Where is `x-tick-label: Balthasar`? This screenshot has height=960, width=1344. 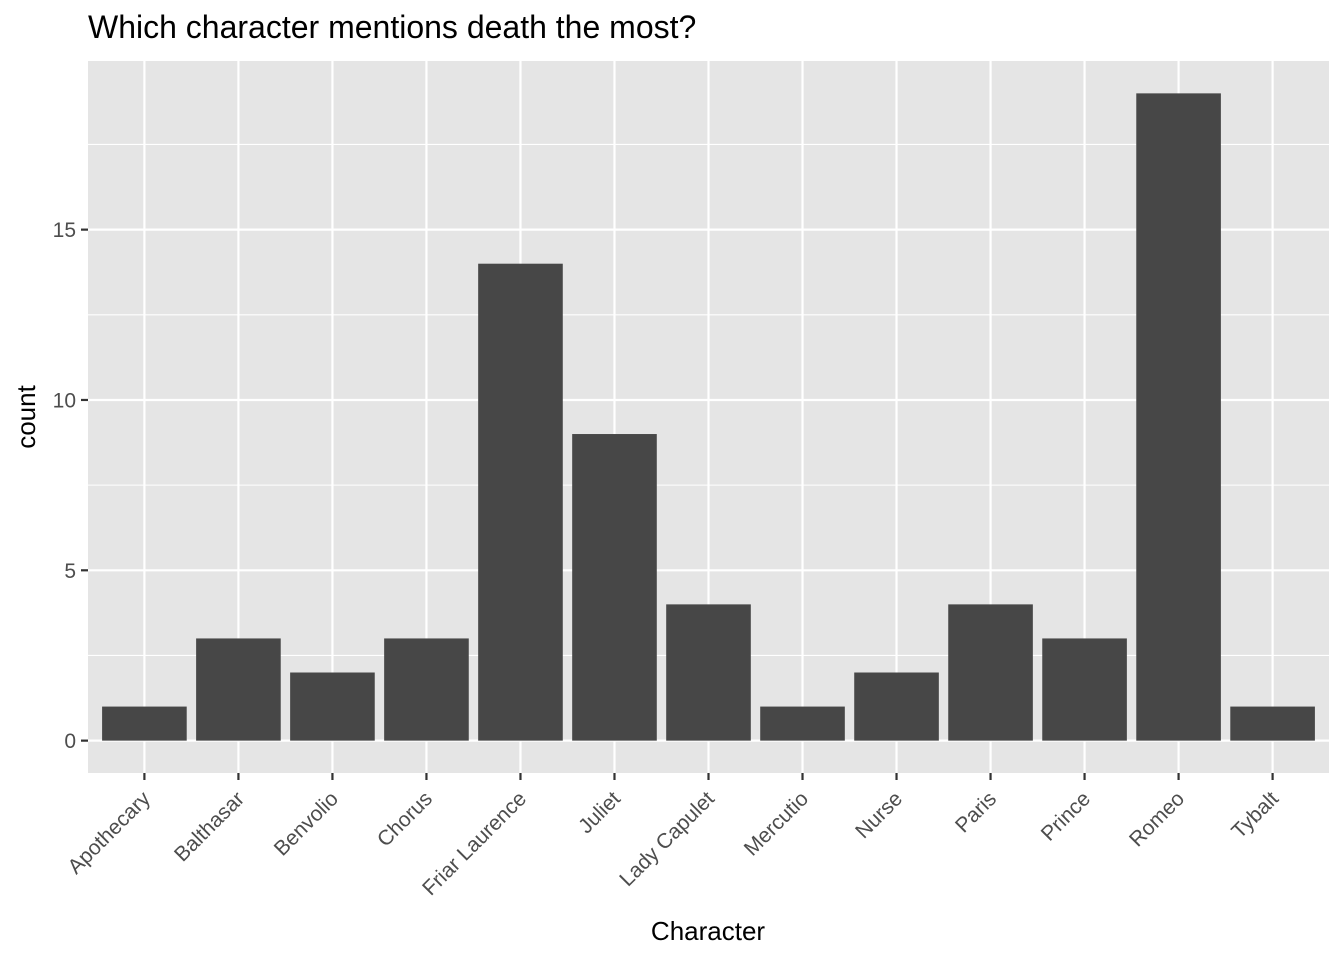 x-tick-label: Balthasar is located at coordinates (209, 826).